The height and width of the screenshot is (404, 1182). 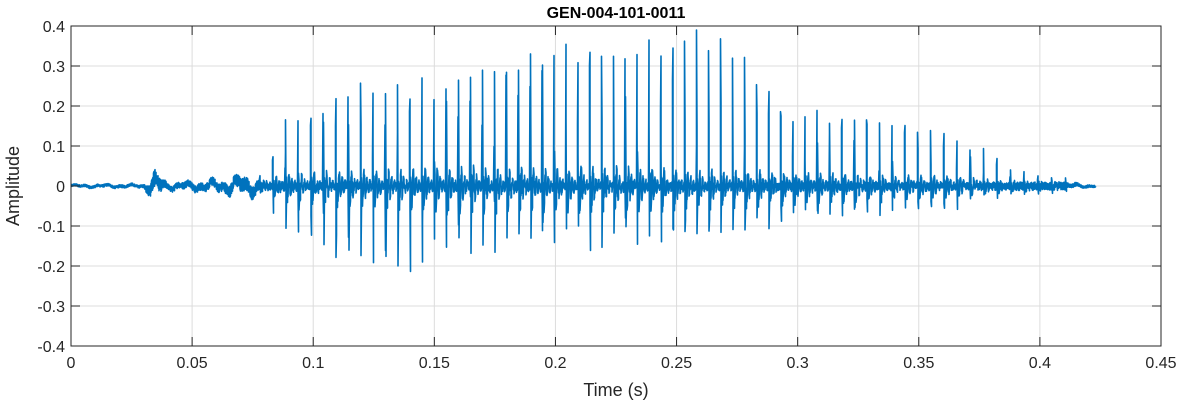 What do you see at coordinates (54, 67) in the screenshot?
I see `y-tick-label: 0.3` at bounding box center [54, 67].